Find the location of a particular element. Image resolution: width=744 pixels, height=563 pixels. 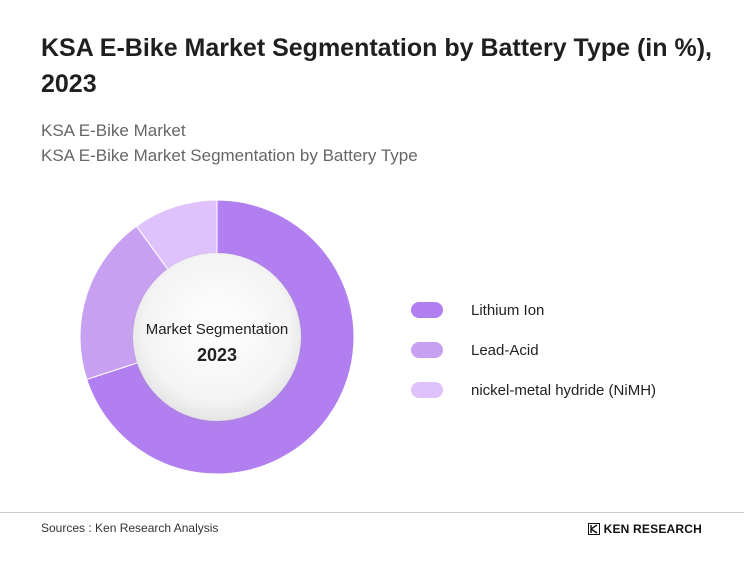

center-year: 2023 is located at coordinates (217, 355).